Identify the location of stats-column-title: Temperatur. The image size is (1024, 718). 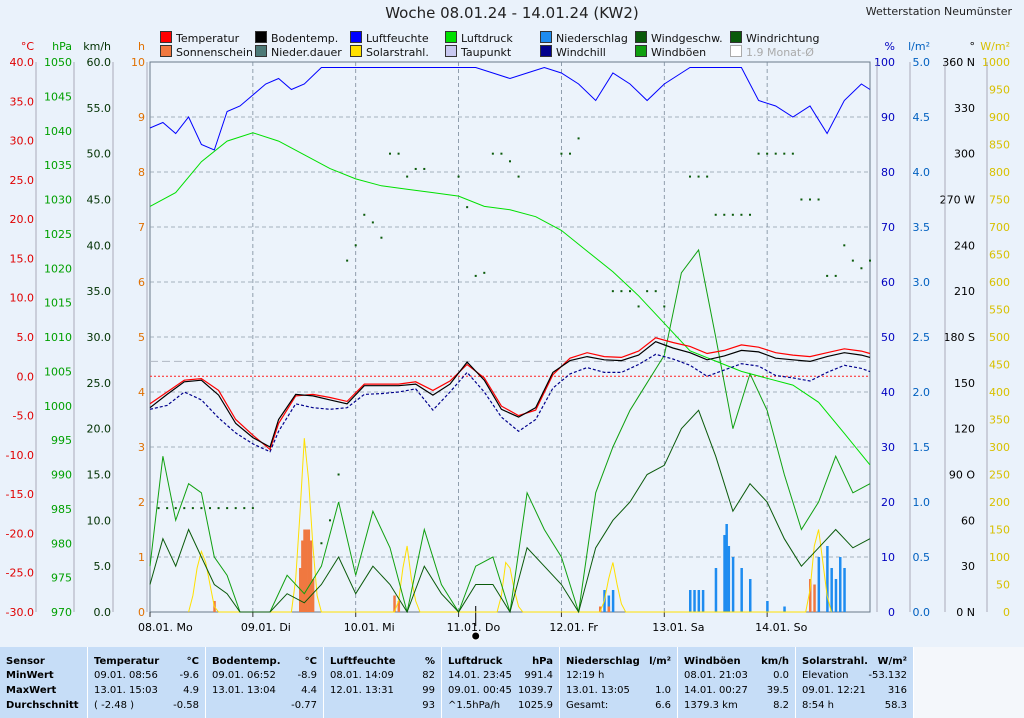
(127, 661).